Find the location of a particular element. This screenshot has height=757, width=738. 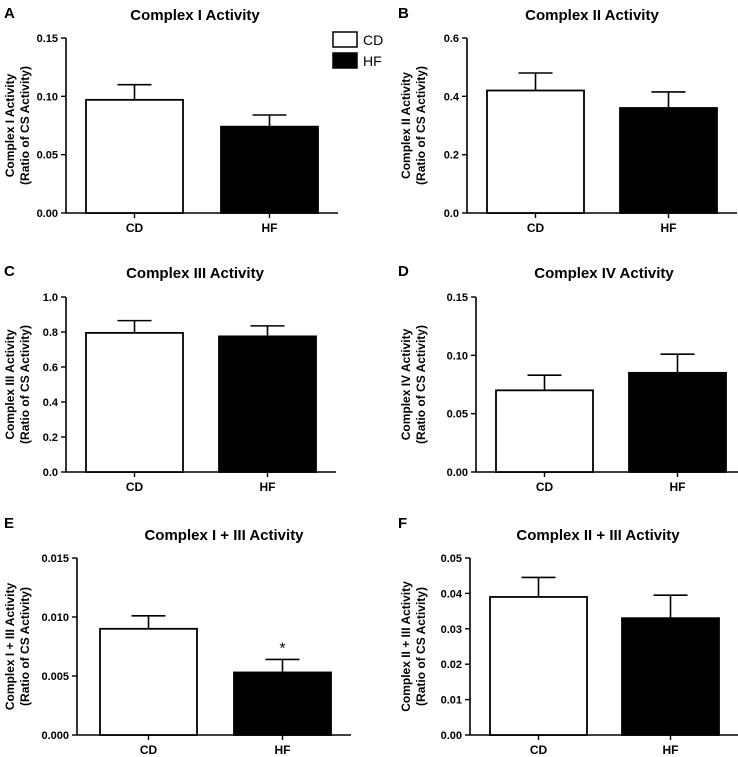

panel-letter: F is located at coordinates (402, 523).